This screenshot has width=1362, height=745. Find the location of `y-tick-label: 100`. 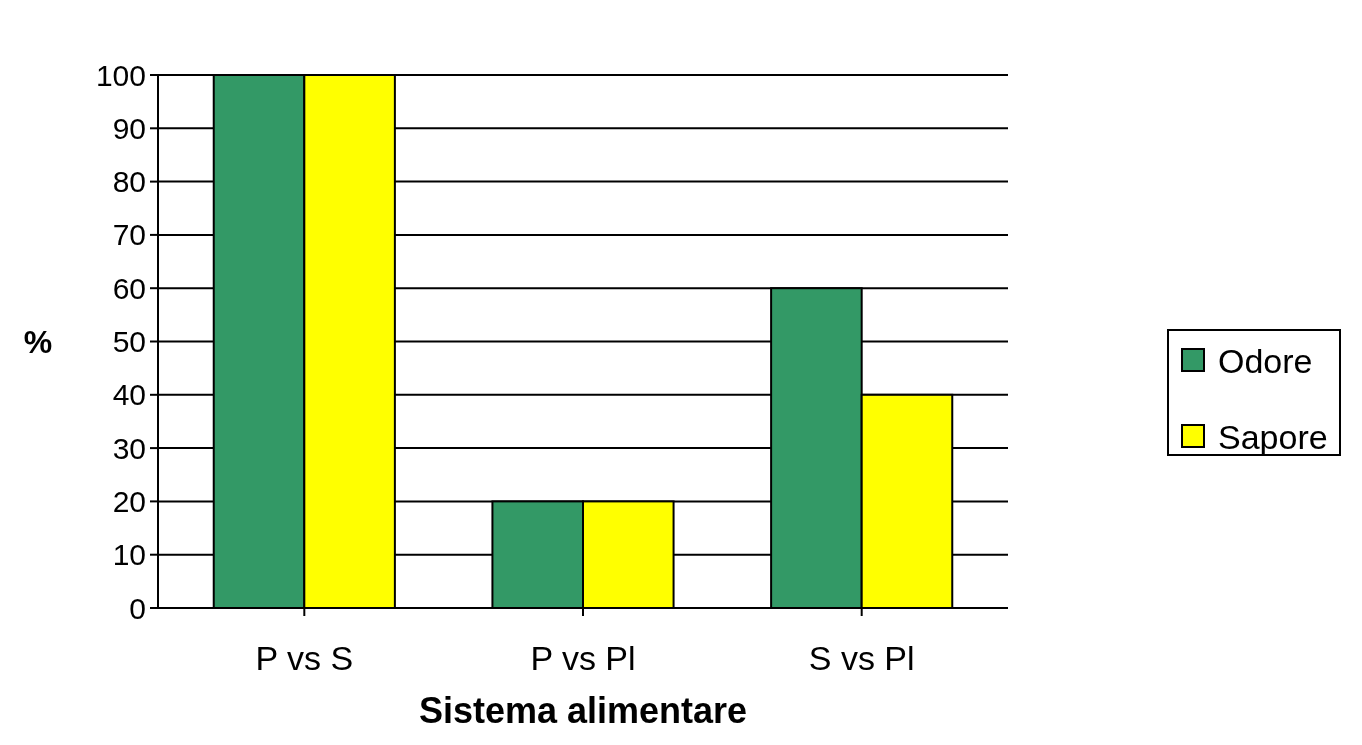

y-tick-label: 100 is located at coordinates (120, 75).